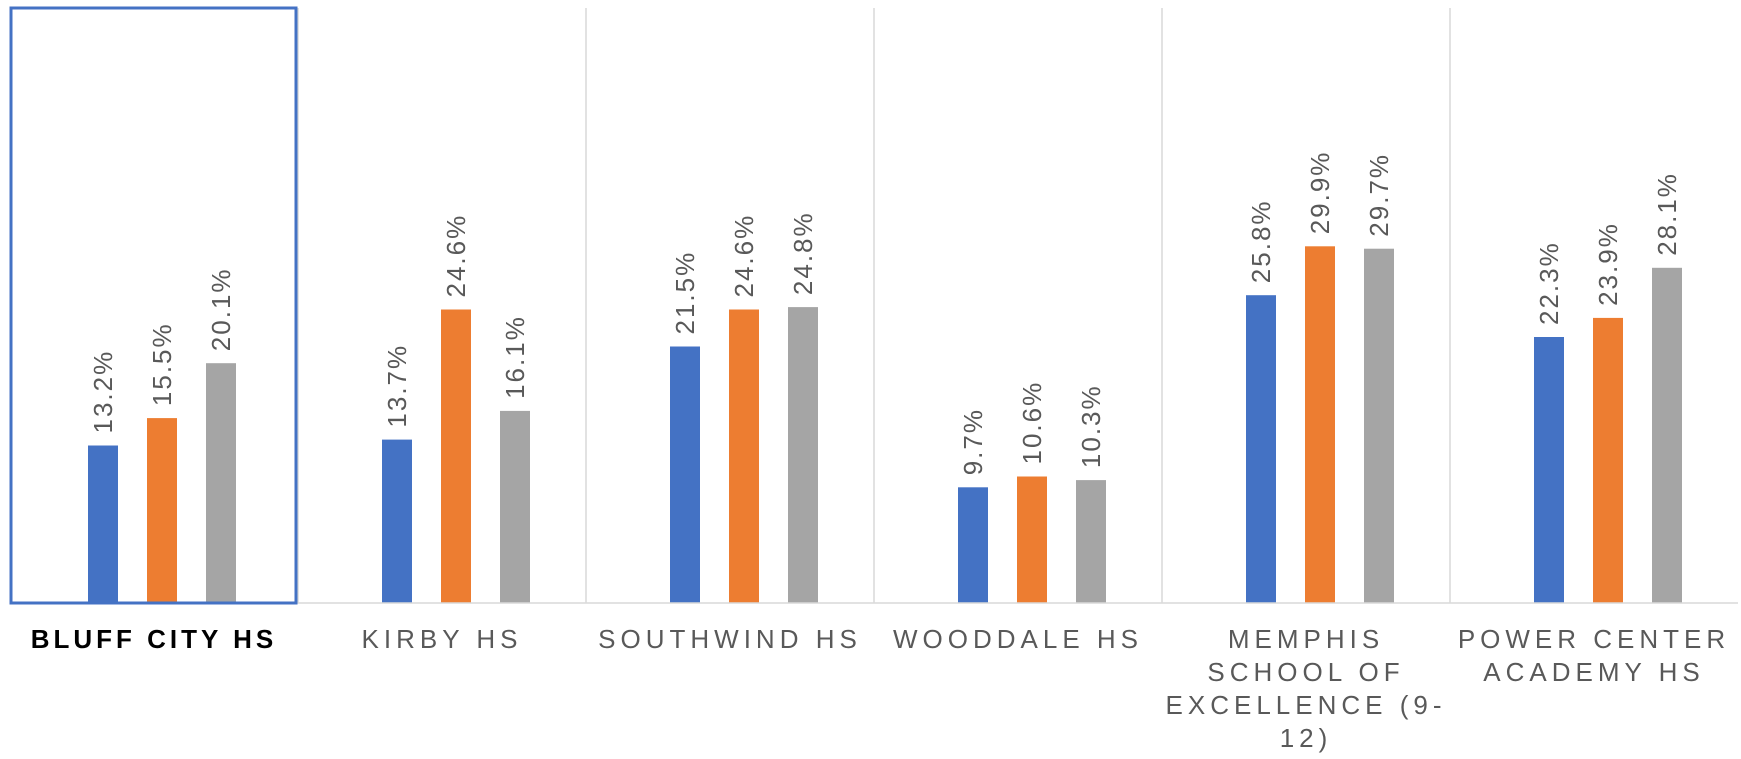 This screenshot has height=759, width=1741. Describe the element at coordinates (1379, 195) in the screenshot. I see `data-label: 29.7%` at that location.